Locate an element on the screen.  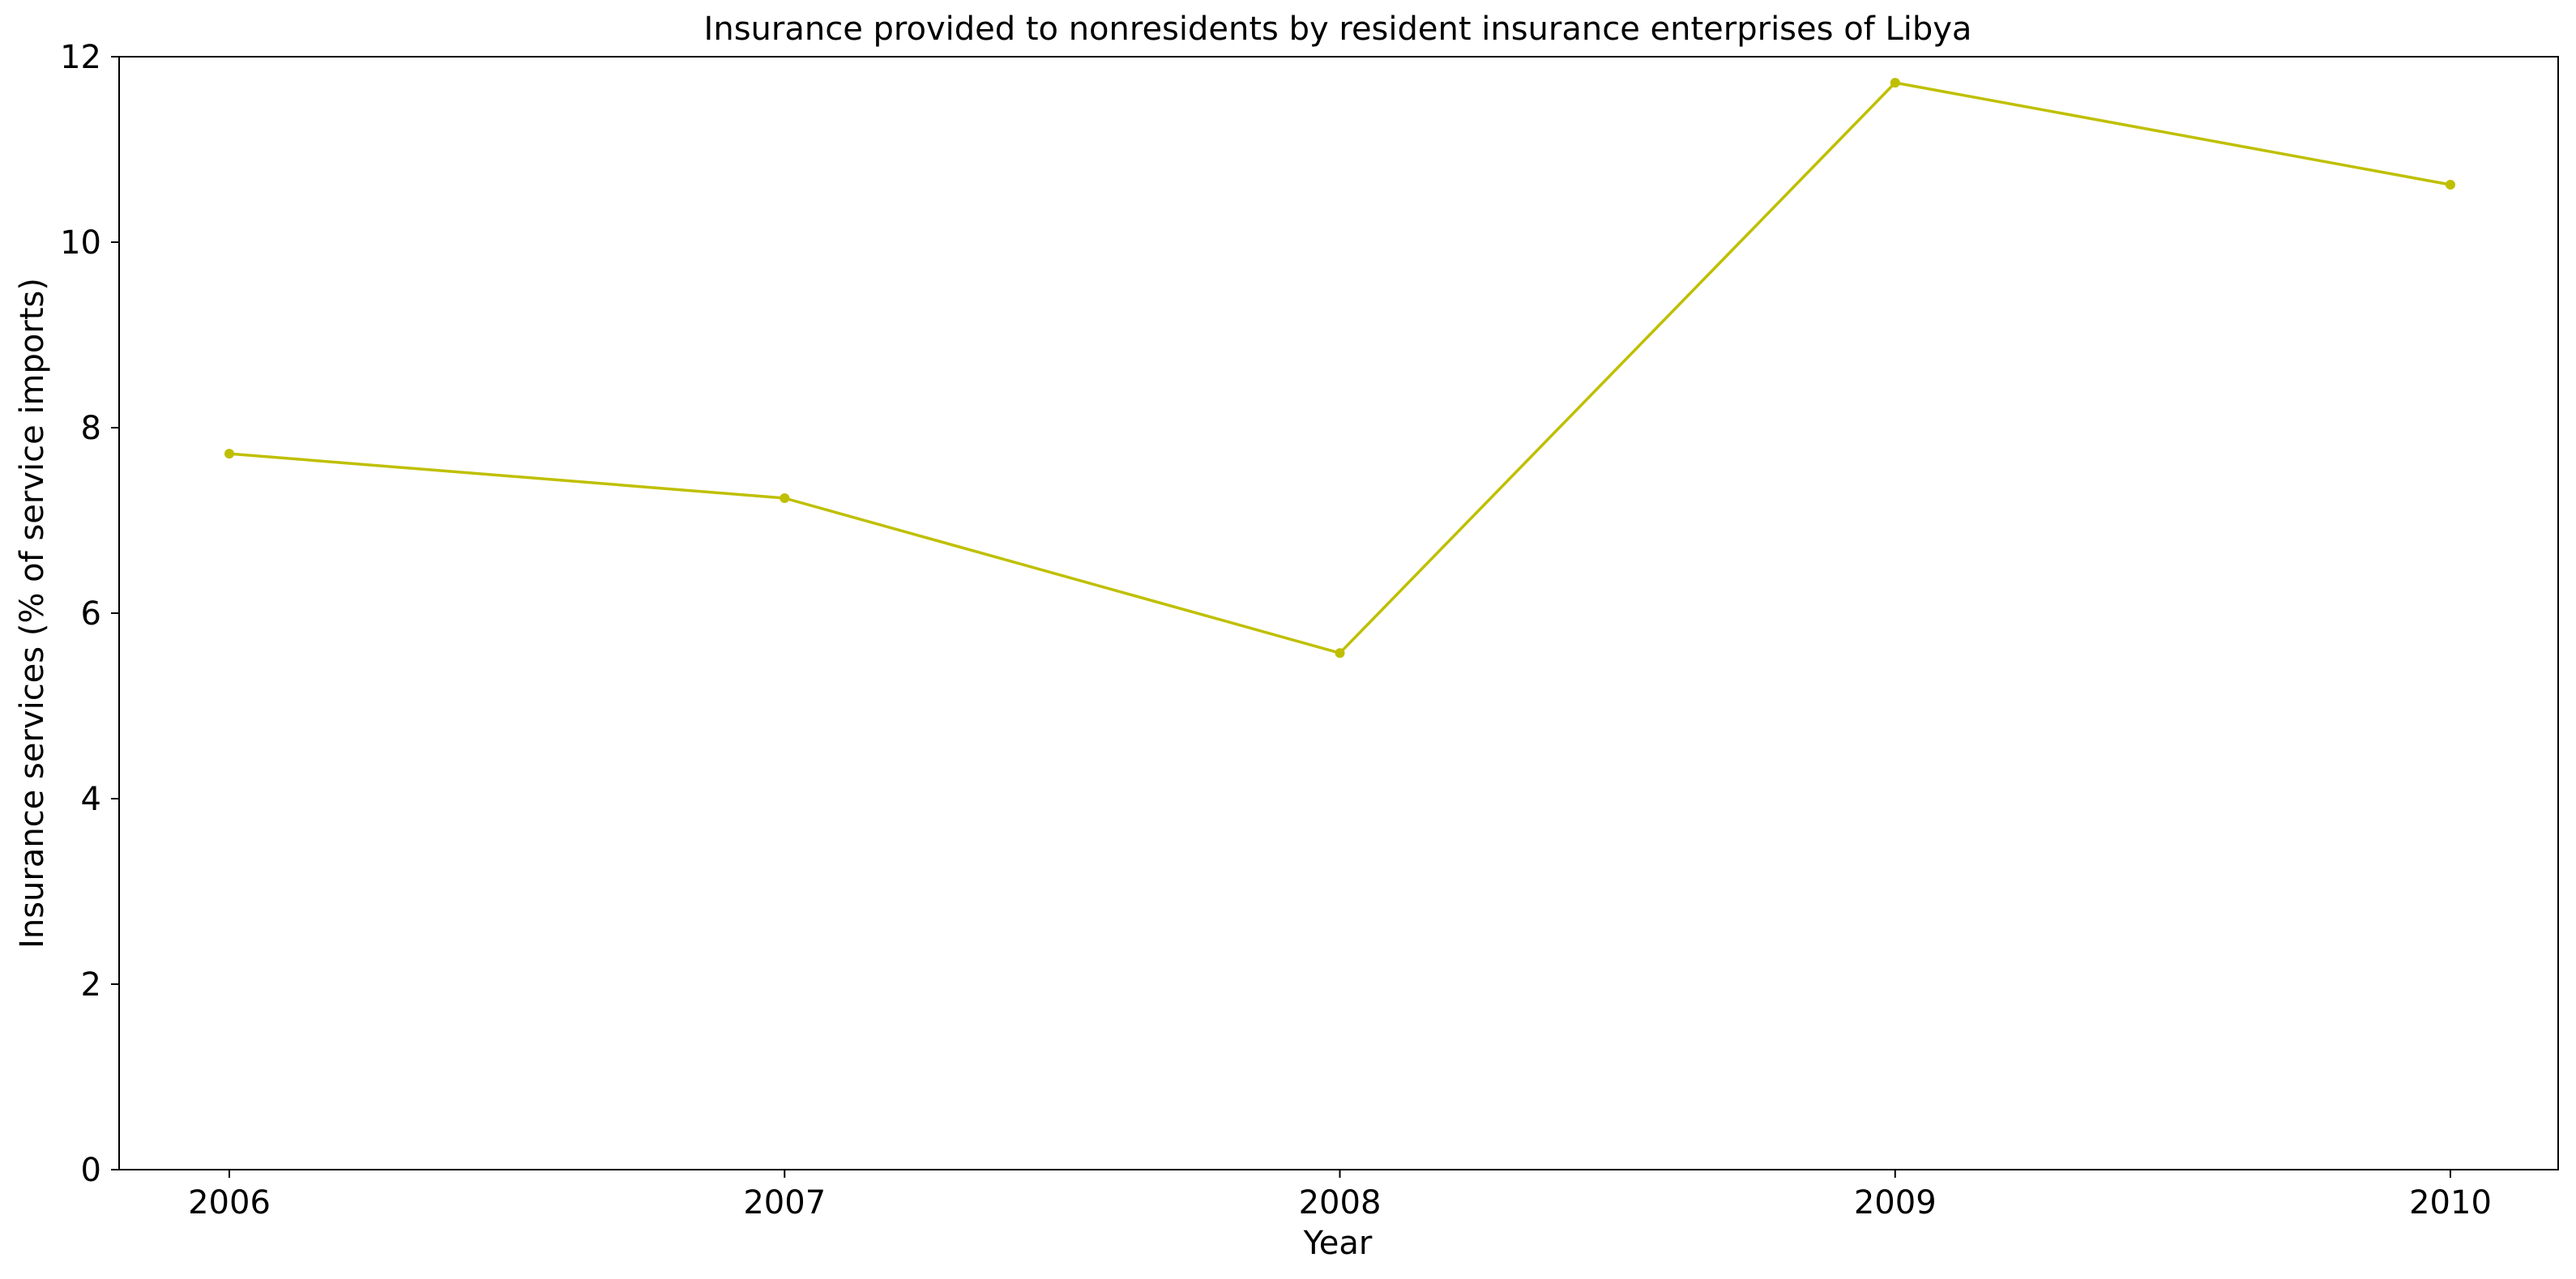
y-tick-label: 6 is located at coordinates (91, 614).